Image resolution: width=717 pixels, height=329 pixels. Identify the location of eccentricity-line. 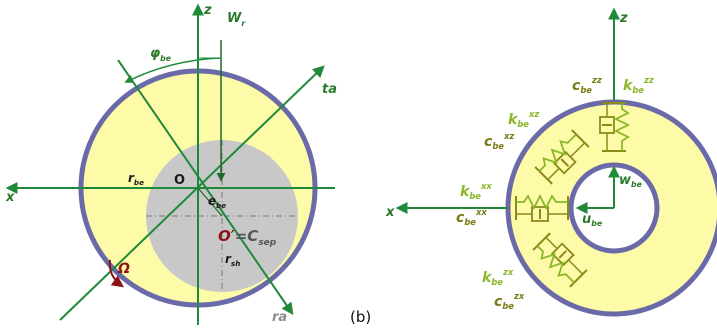
(210, 202).